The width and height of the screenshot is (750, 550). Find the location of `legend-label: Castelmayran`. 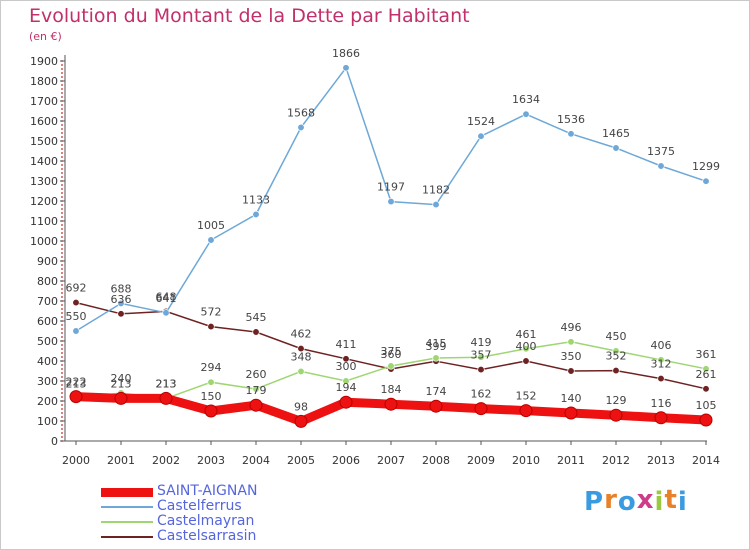

legend-label: Castelmayran is located at coordinates (206, 521).